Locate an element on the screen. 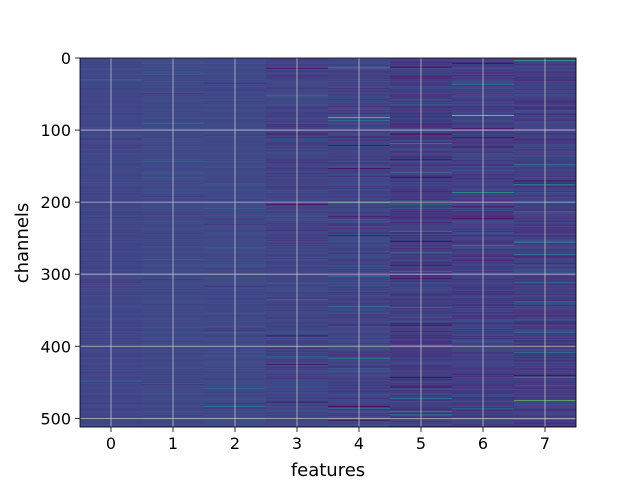  y-tick-label: 400 is located at coordinates (55, 346).